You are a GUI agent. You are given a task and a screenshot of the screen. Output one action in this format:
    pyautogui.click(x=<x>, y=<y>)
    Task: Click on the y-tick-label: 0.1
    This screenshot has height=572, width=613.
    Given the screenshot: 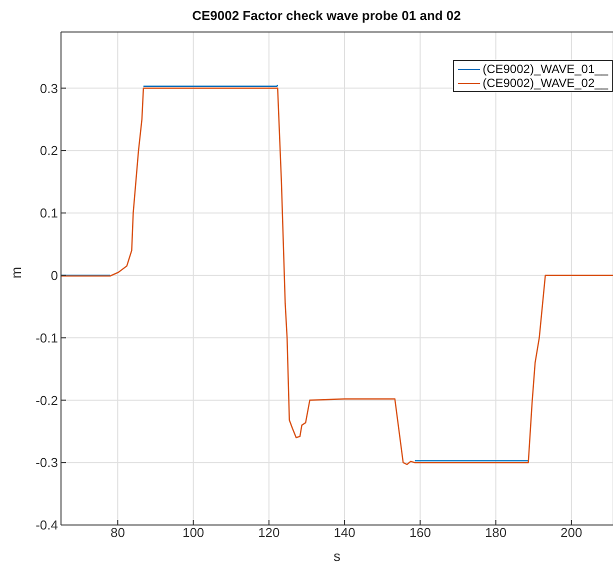 What is the action you would take?
    pyautogui.click(x=49, y=213)
    